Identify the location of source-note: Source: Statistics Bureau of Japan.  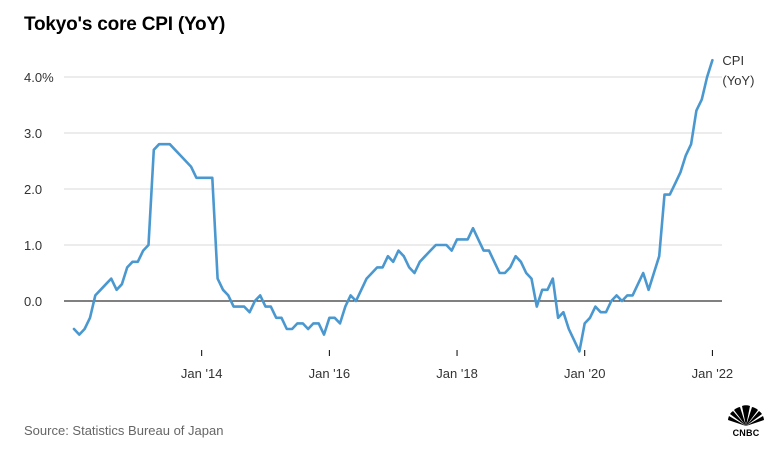
(124, 430).